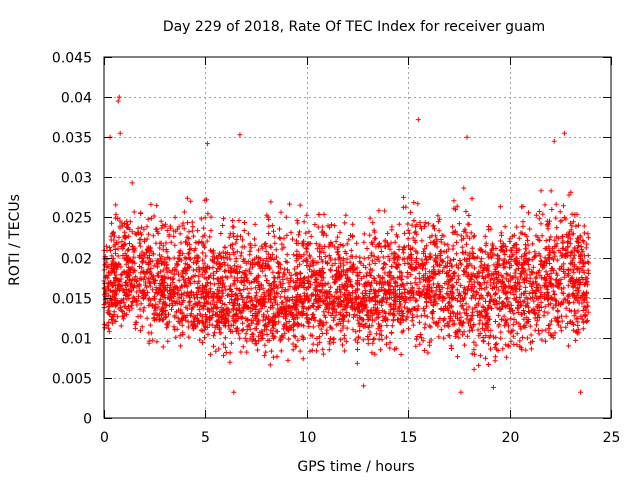  What do you see at coordinates (72, 59) in the screenshot?
I see `y-tick-label: 0.045` at bounding box center [72, 59].